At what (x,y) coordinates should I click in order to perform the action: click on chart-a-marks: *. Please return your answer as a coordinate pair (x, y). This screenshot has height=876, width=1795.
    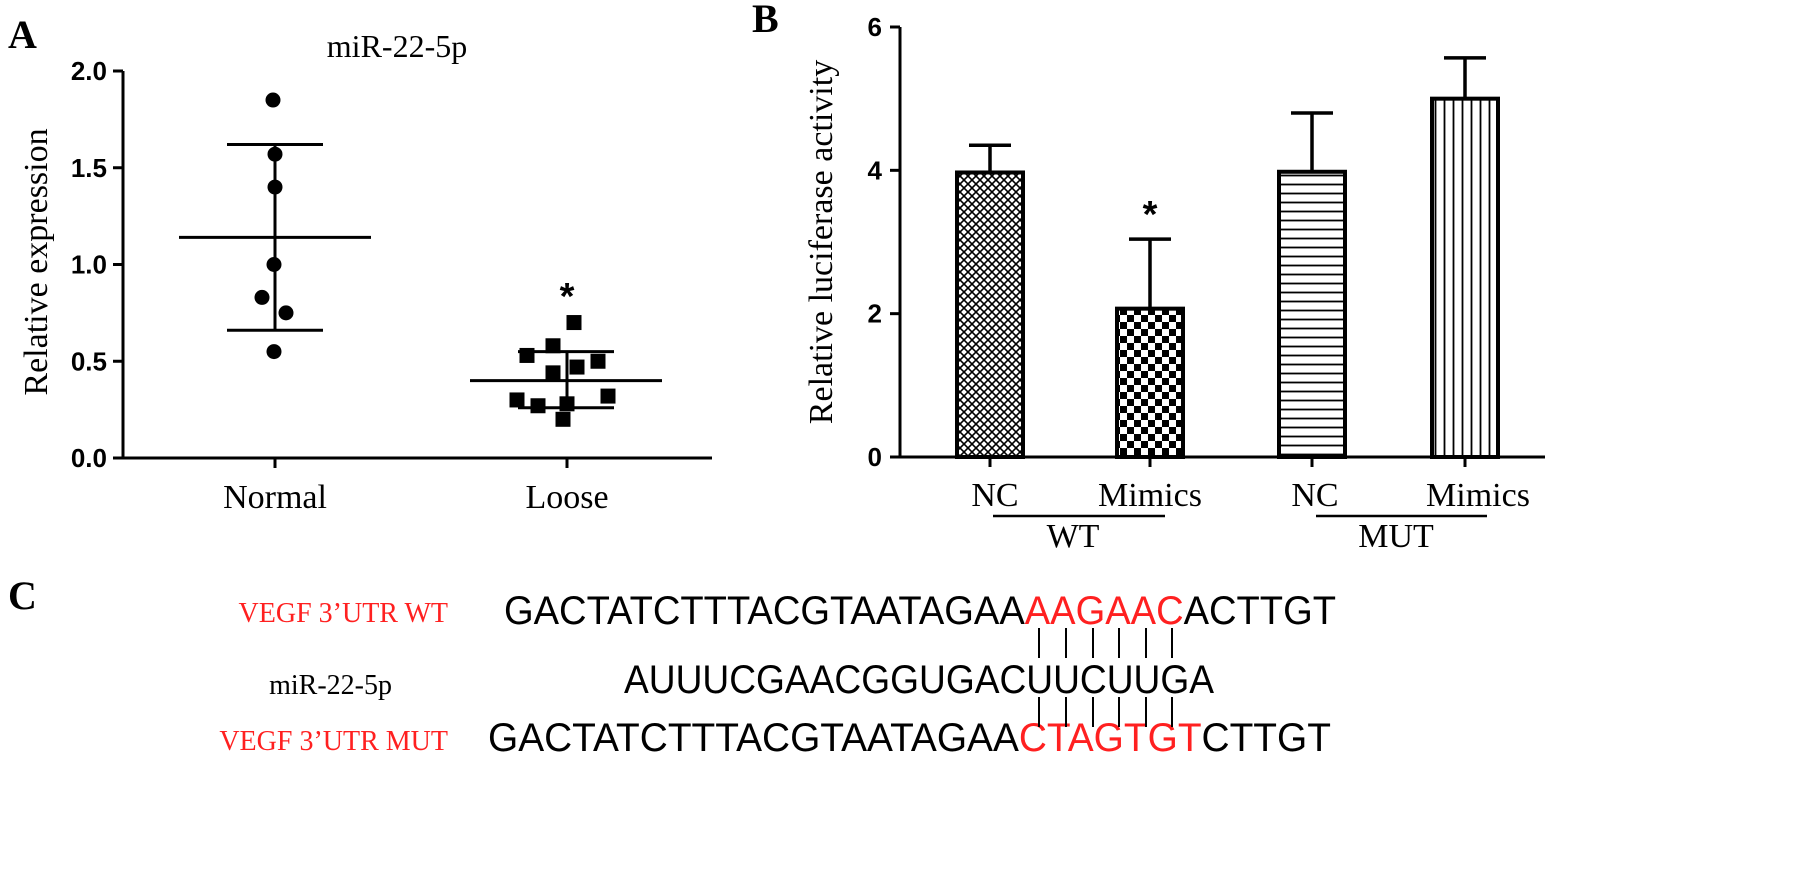
    Looking at the image, I should click on (420, 259).